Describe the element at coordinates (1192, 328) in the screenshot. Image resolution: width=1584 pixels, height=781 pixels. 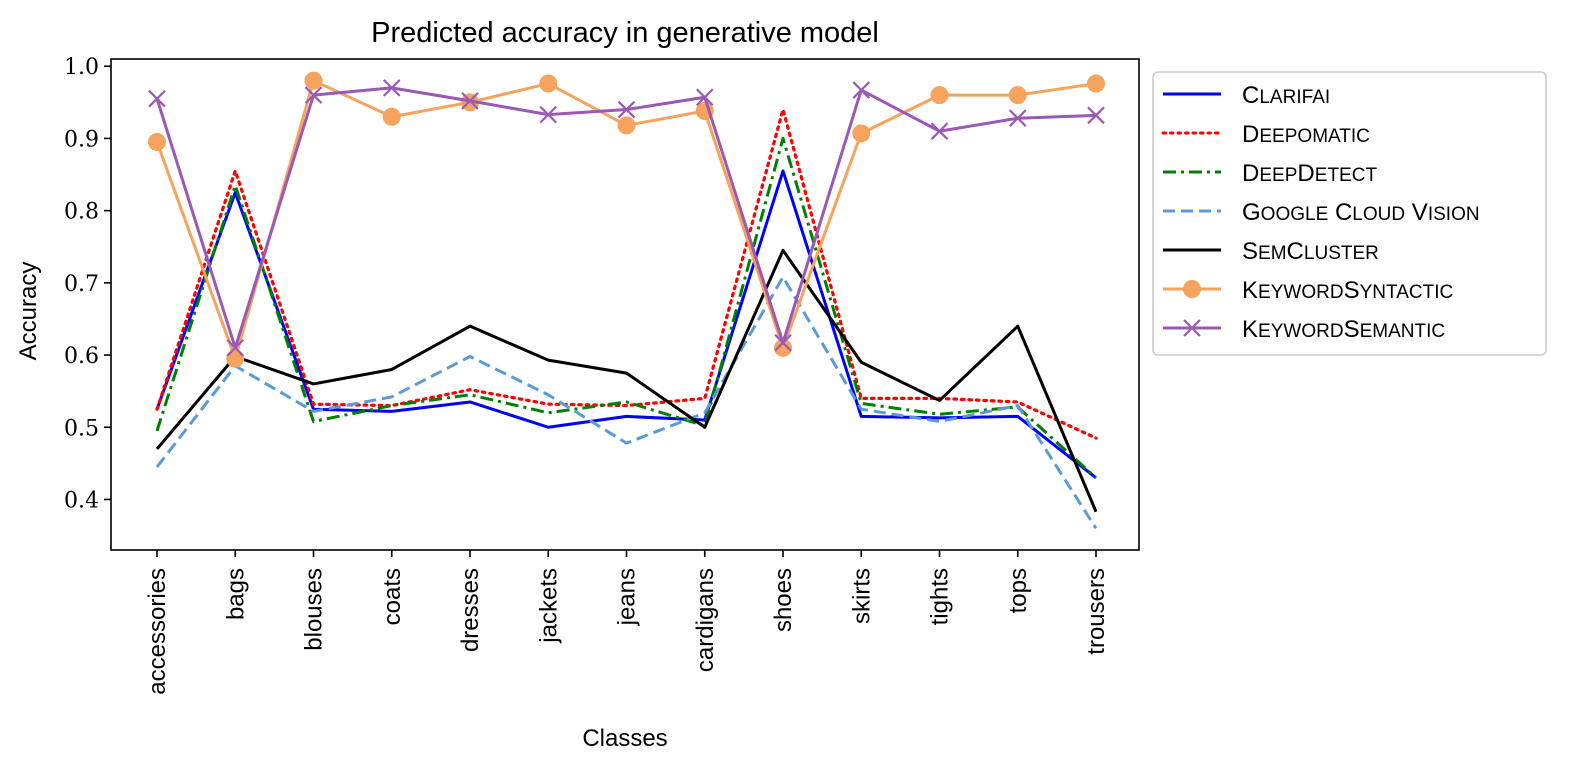
I see `legend-marker-keywordsemantic` at that location.